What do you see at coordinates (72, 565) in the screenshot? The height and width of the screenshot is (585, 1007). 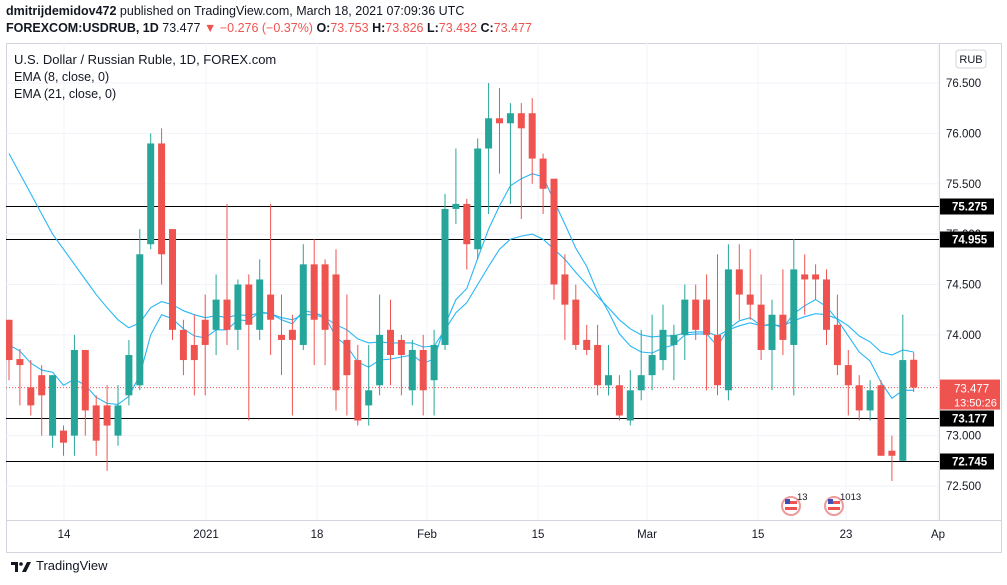 I see `footer-brand: TradingView` at bounding box center [72, 565].